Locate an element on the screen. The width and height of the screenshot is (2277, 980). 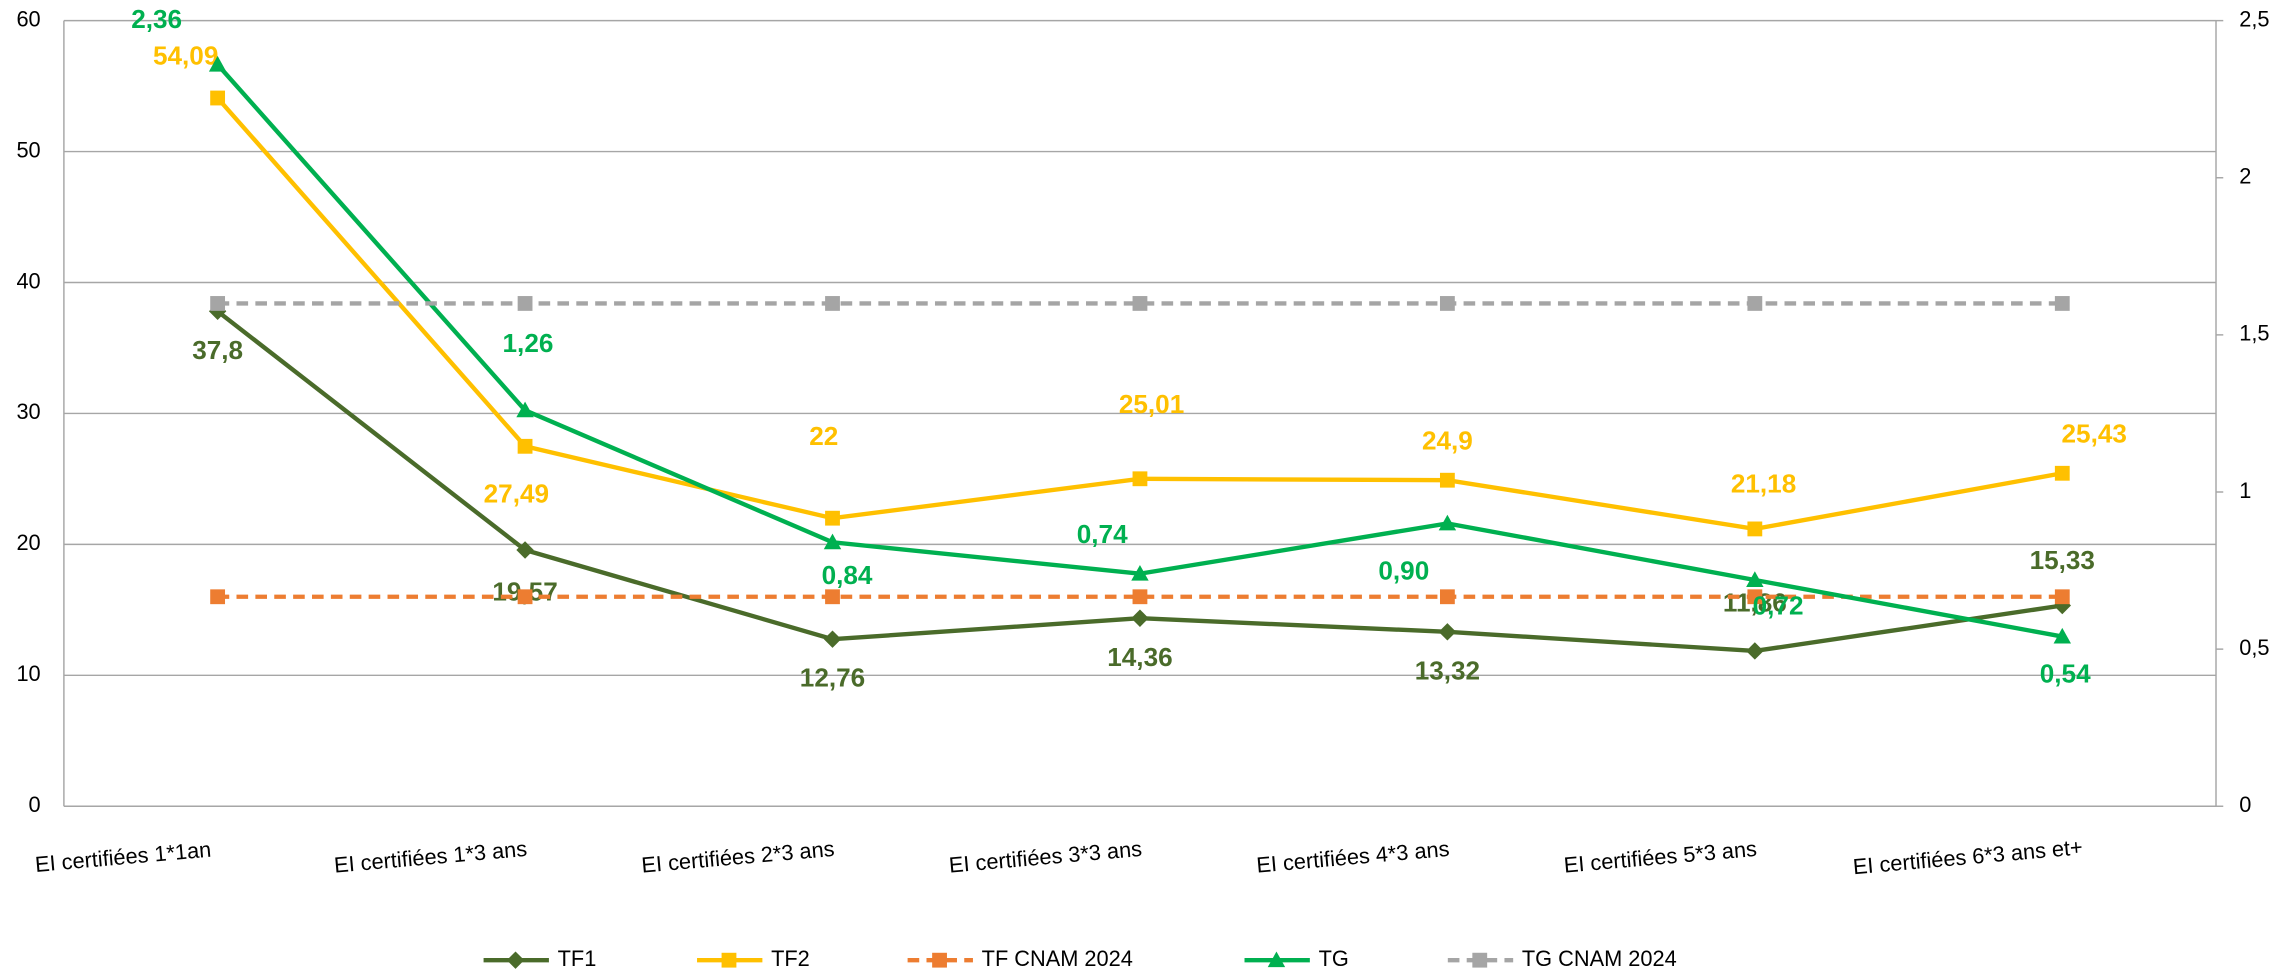
data-label: 27,49 is located at coordinates (516, 494).